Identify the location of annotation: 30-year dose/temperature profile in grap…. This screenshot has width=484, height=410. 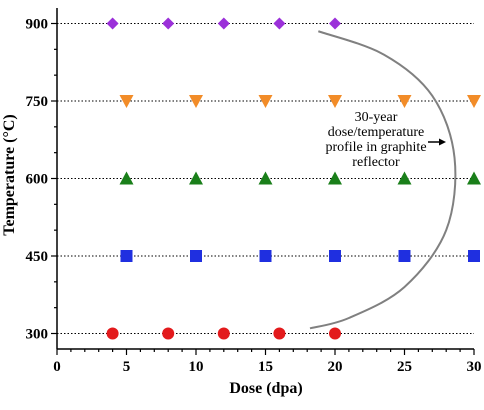
(385, 140).